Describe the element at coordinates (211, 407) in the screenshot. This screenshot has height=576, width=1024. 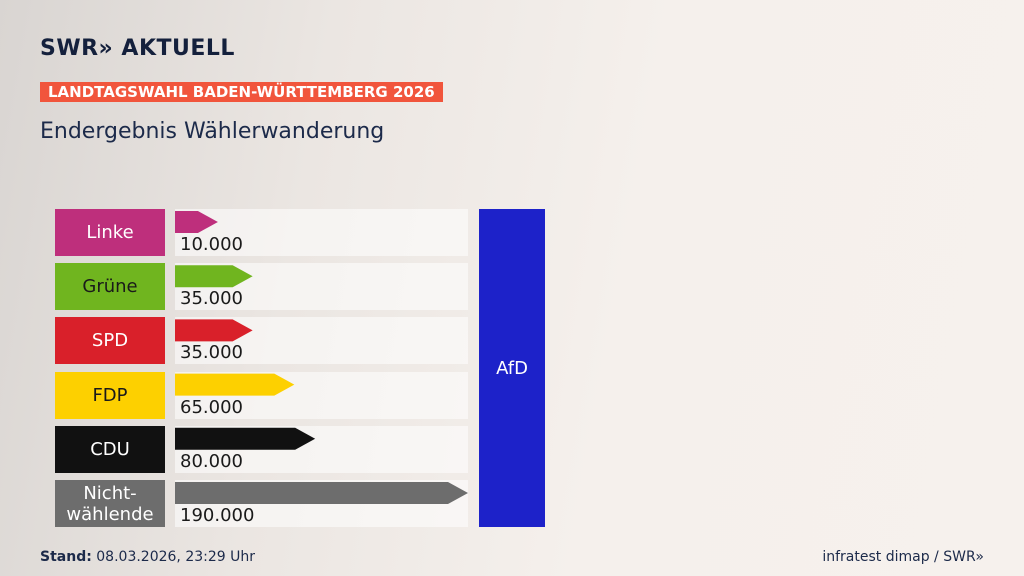
I see `value-label: 65.000` at that location.